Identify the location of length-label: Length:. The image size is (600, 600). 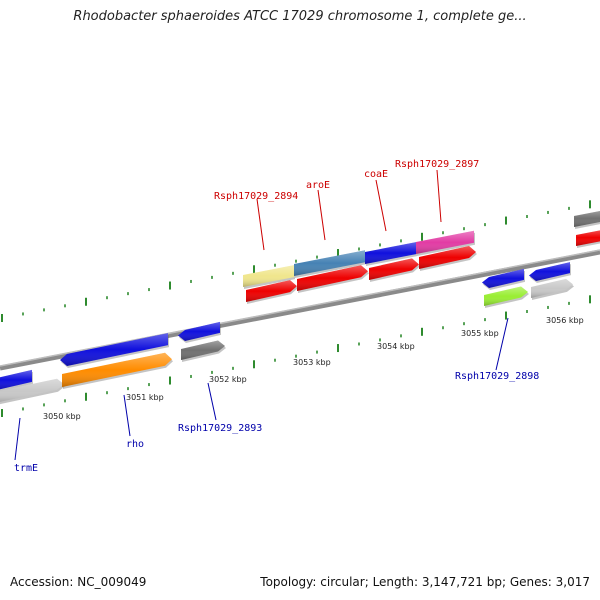
(395, 582).